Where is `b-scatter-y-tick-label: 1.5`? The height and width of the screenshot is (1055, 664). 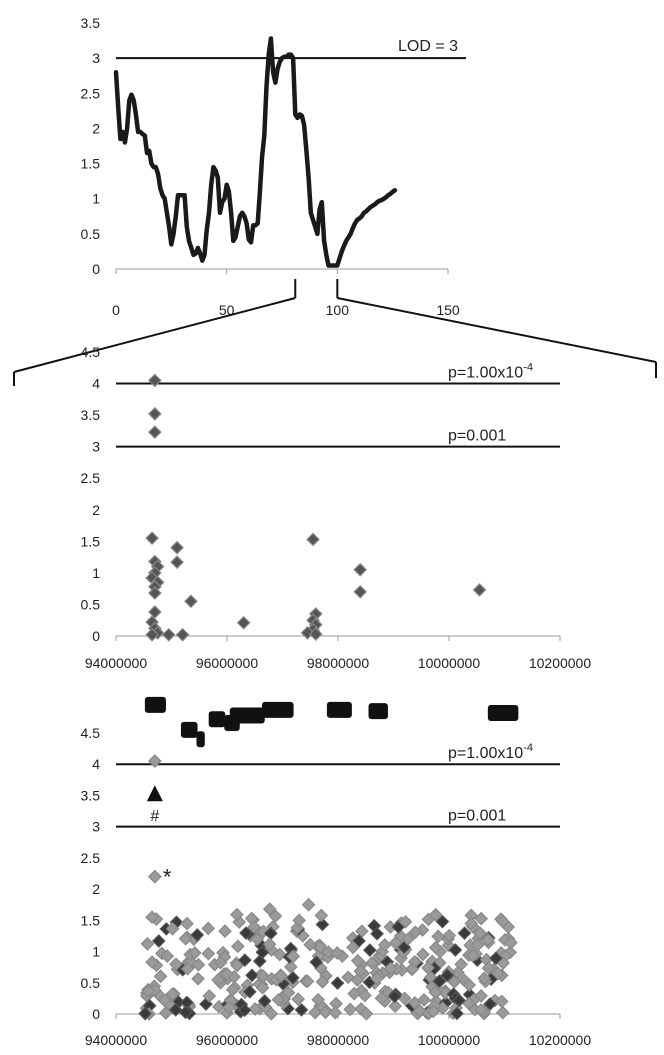 b-scatter-y-tick-label: 1.5 is located at coordinates (91, 541).